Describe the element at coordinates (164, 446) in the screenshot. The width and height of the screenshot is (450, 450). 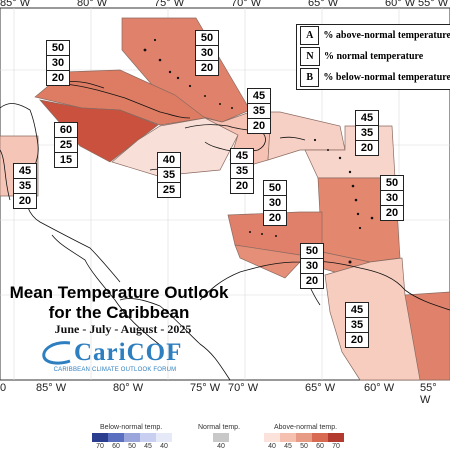
I see `colorbar-below-tick: 40` at that location.